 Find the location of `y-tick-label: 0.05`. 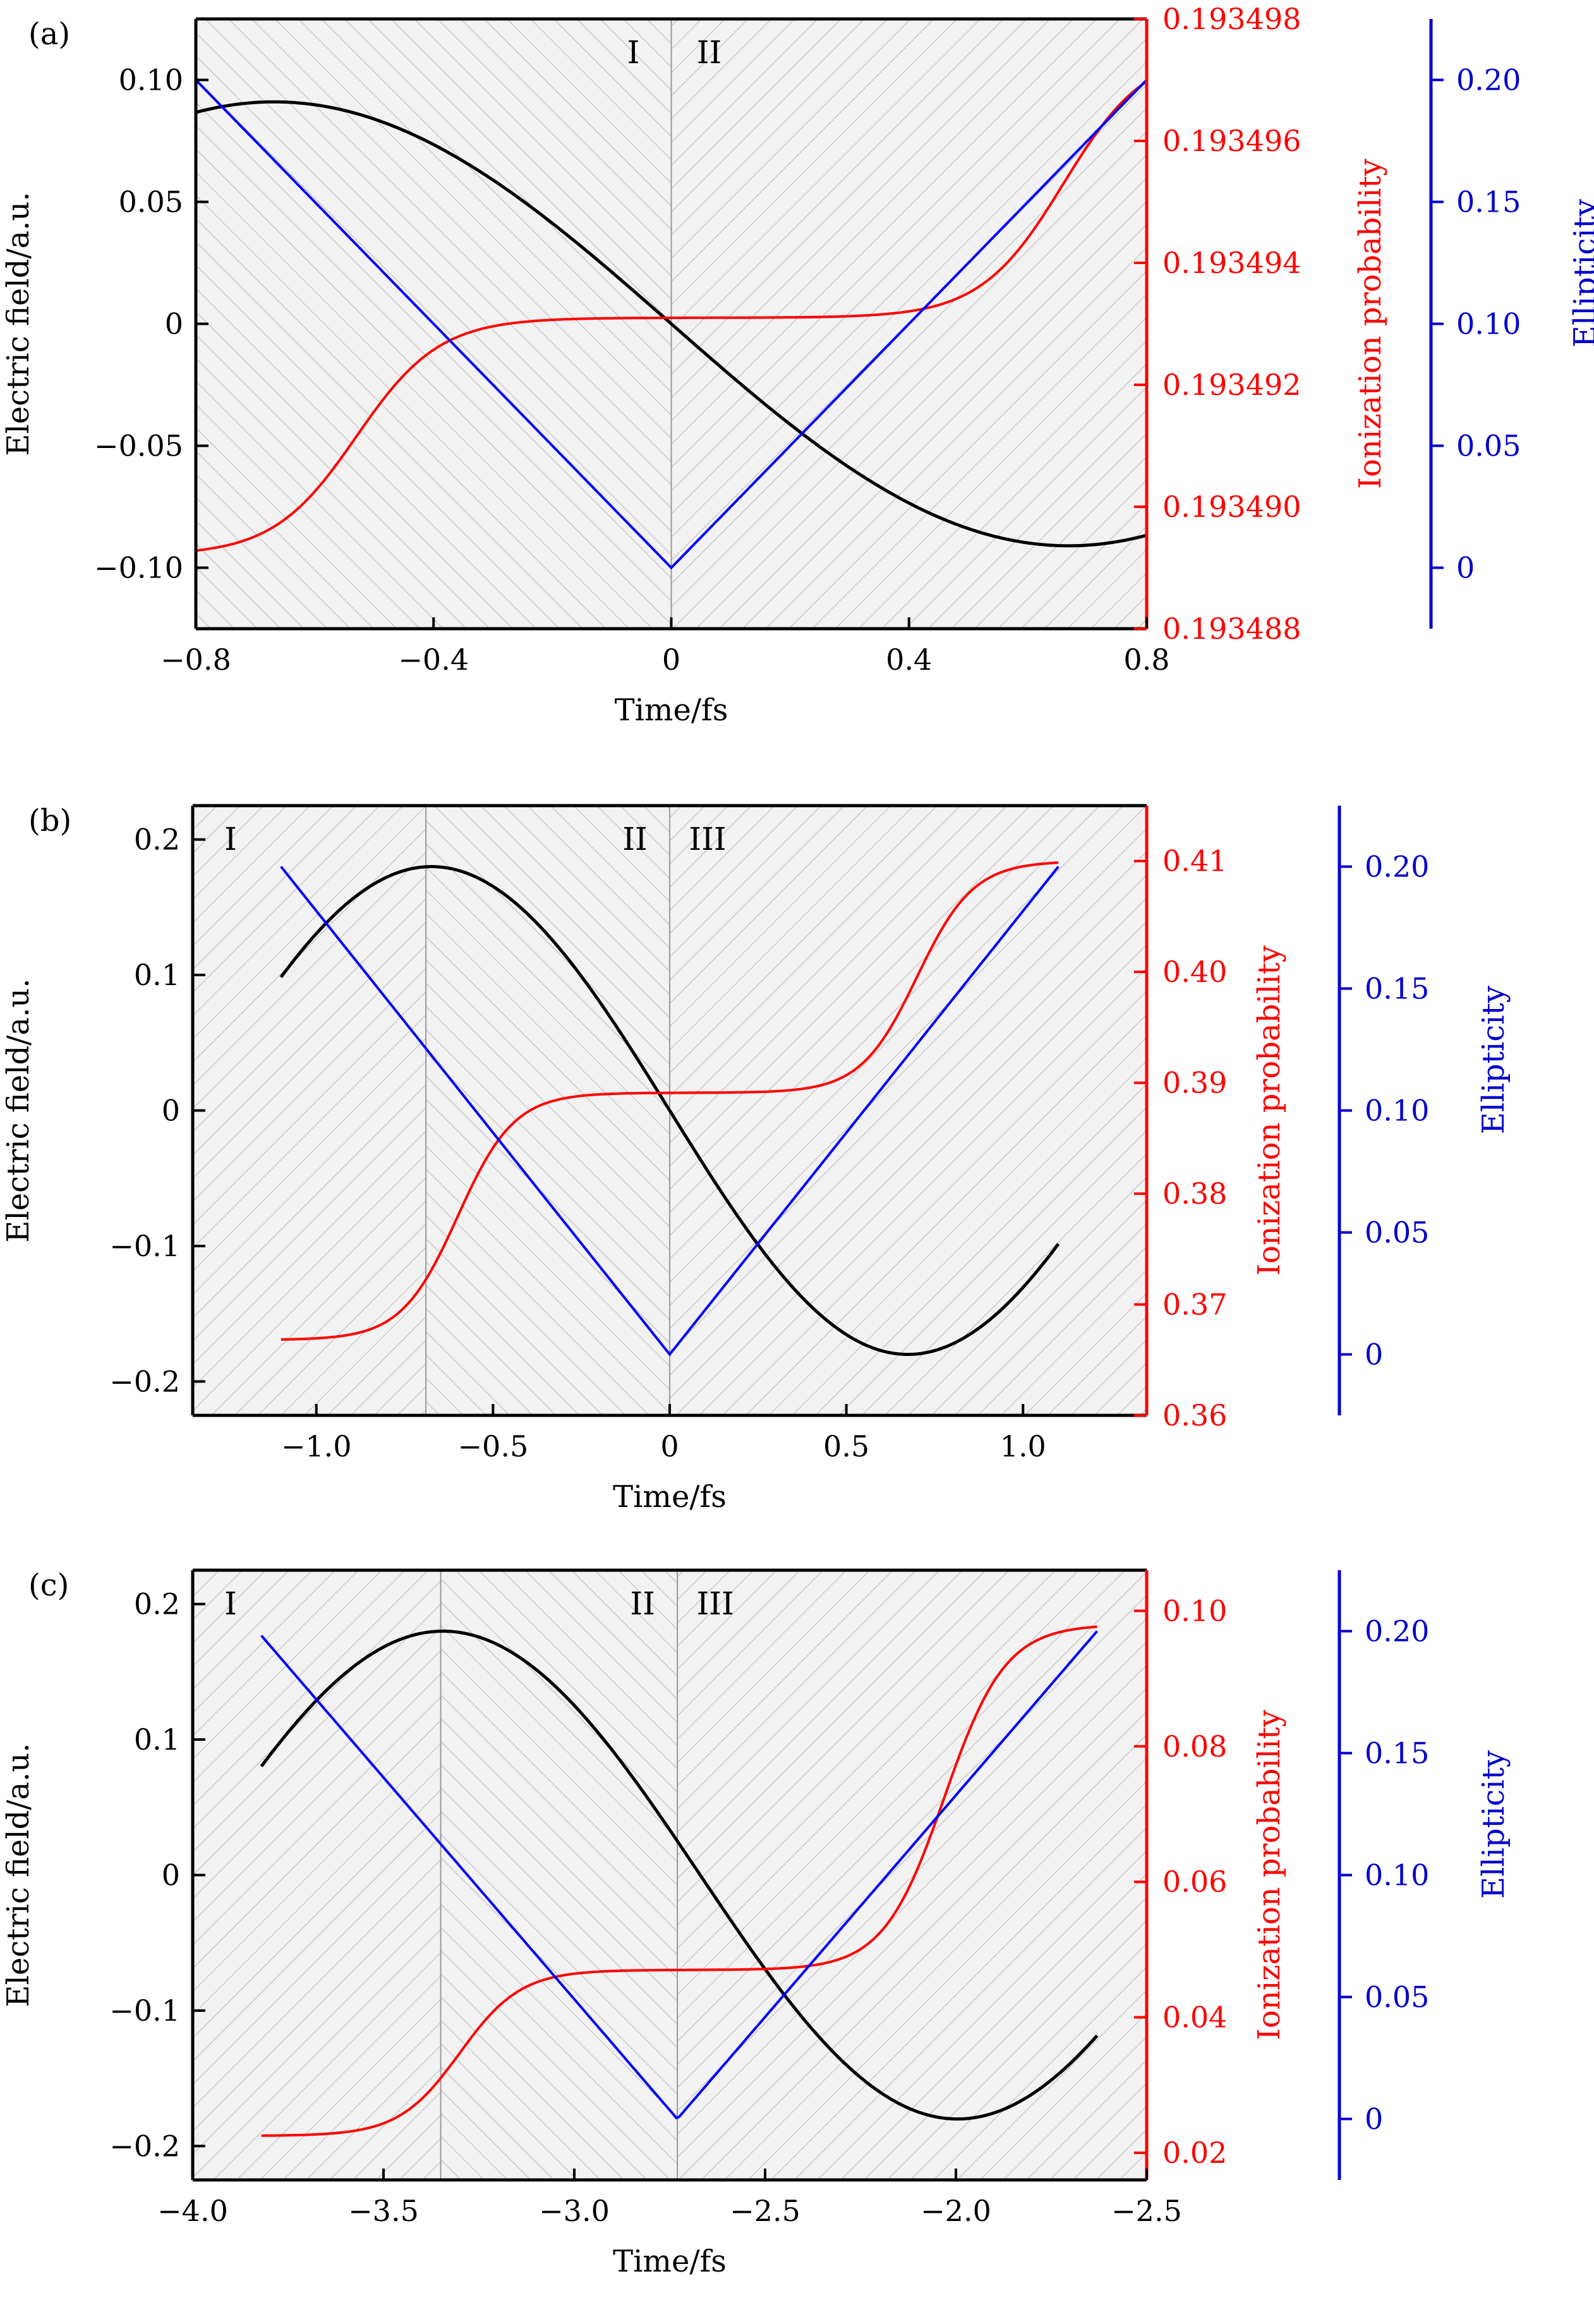

y-tick-label: 0.05 is located at coordinates (151, 202).